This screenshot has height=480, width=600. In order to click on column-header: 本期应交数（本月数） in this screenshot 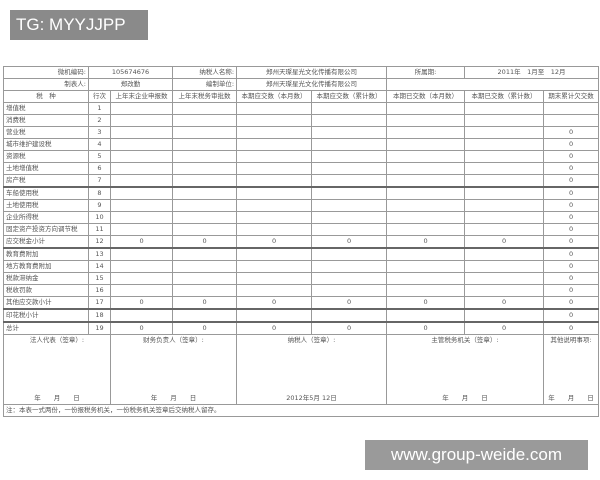, I will do `click(274, 96)`.